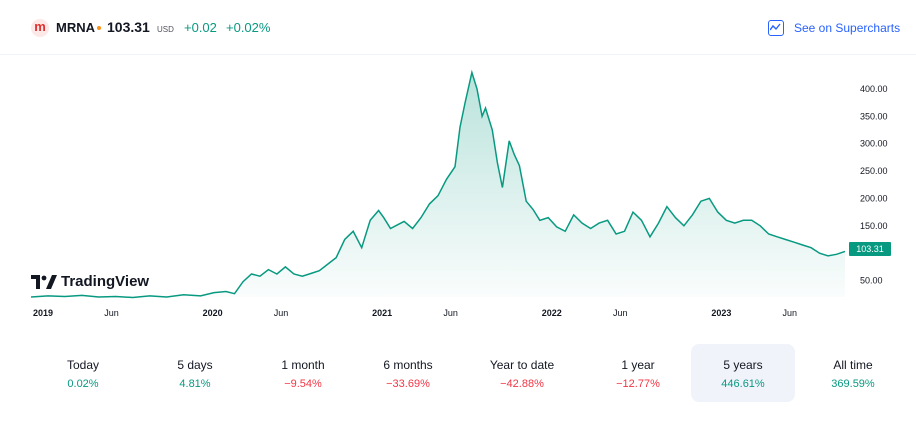 The height and width of the screenshot is (428, 916). I want to click on period-label: 5 days, so click(195, 365).